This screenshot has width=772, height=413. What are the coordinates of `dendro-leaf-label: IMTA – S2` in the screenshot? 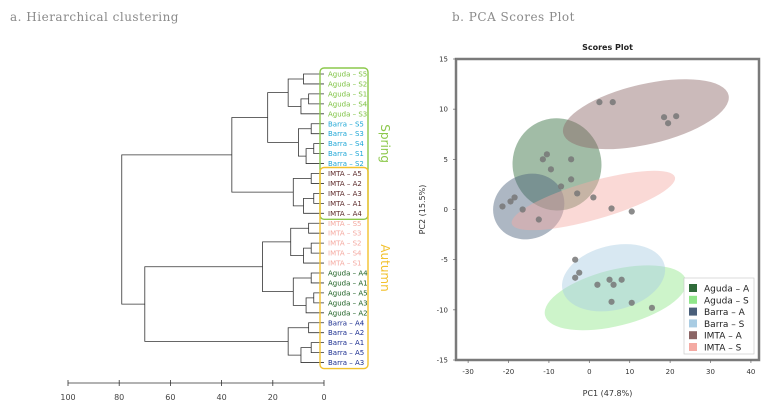 It's located at (344, 244).